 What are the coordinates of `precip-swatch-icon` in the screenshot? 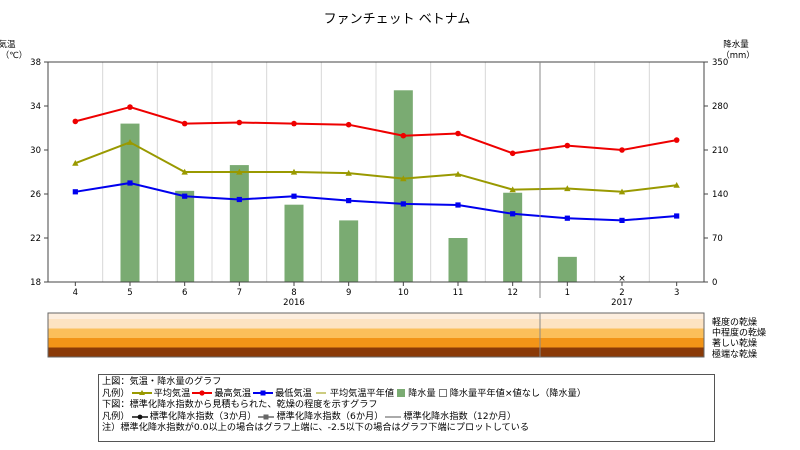 It's located at (401, 393).